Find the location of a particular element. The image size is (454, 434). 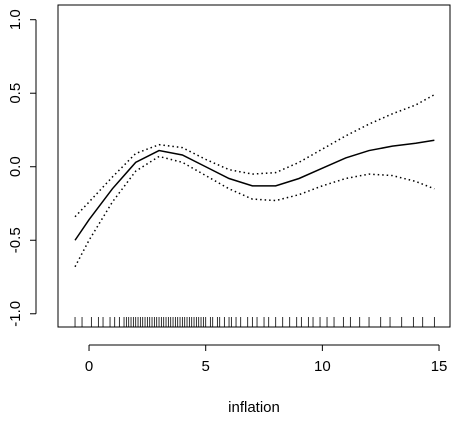

x-tick-label: 5 is located at coordinates (206, 366).